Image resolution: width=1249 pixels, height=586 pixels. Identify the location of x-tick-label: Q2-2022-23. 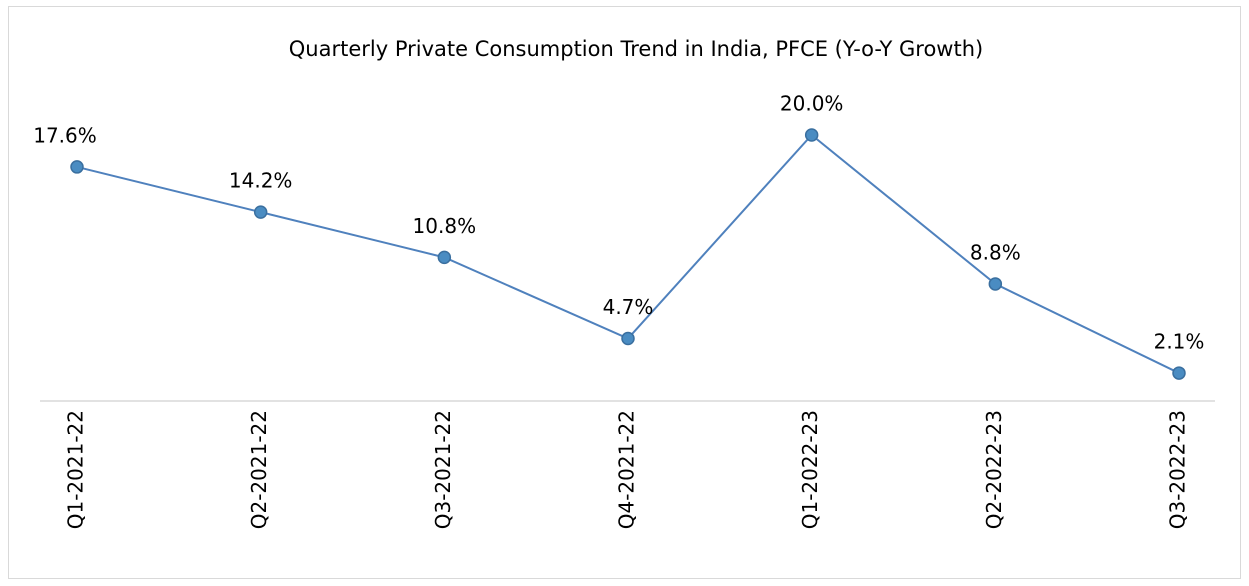
(994, 469).